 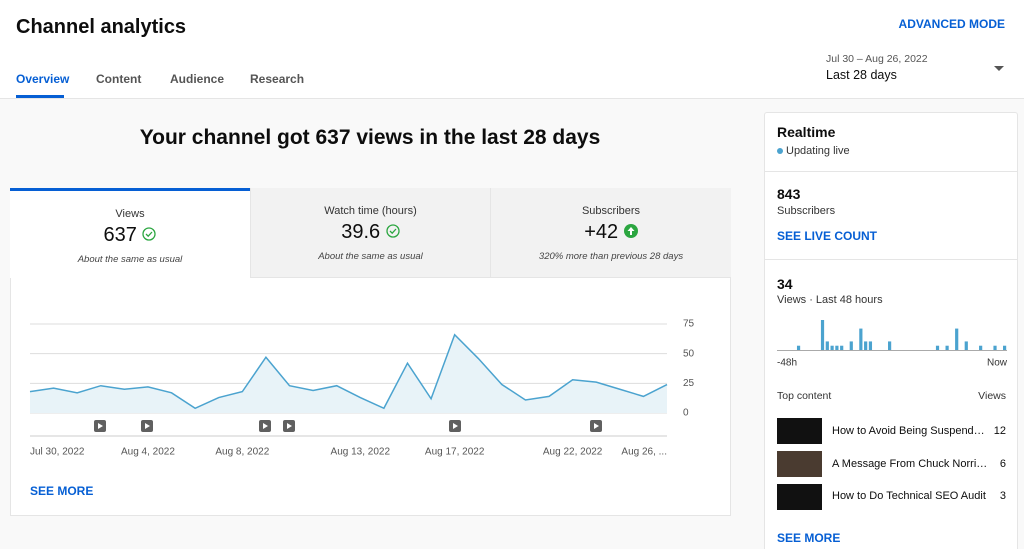 What do you see at coordinates (601, 232) in the screenshot?
I see `metric-number: +42` at bounding box center [601, 232].